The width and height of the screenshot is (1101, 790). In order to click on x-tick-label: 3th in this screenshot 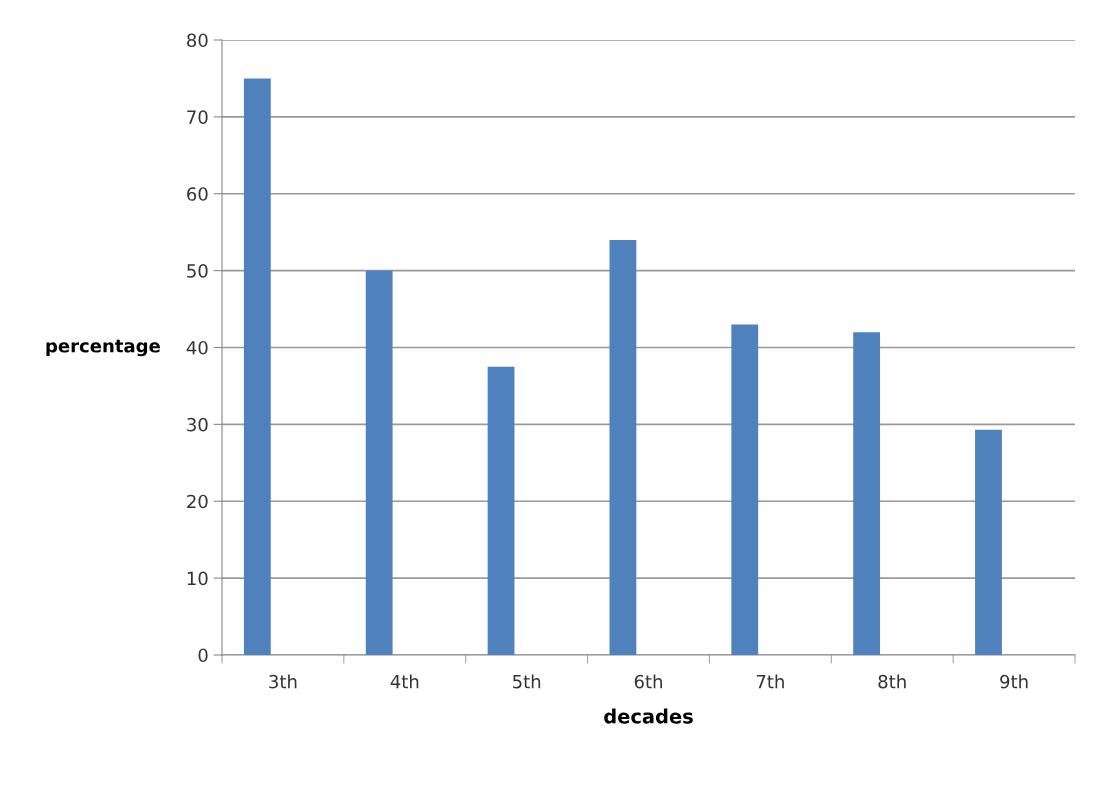, I will do `click(283, 681)`.